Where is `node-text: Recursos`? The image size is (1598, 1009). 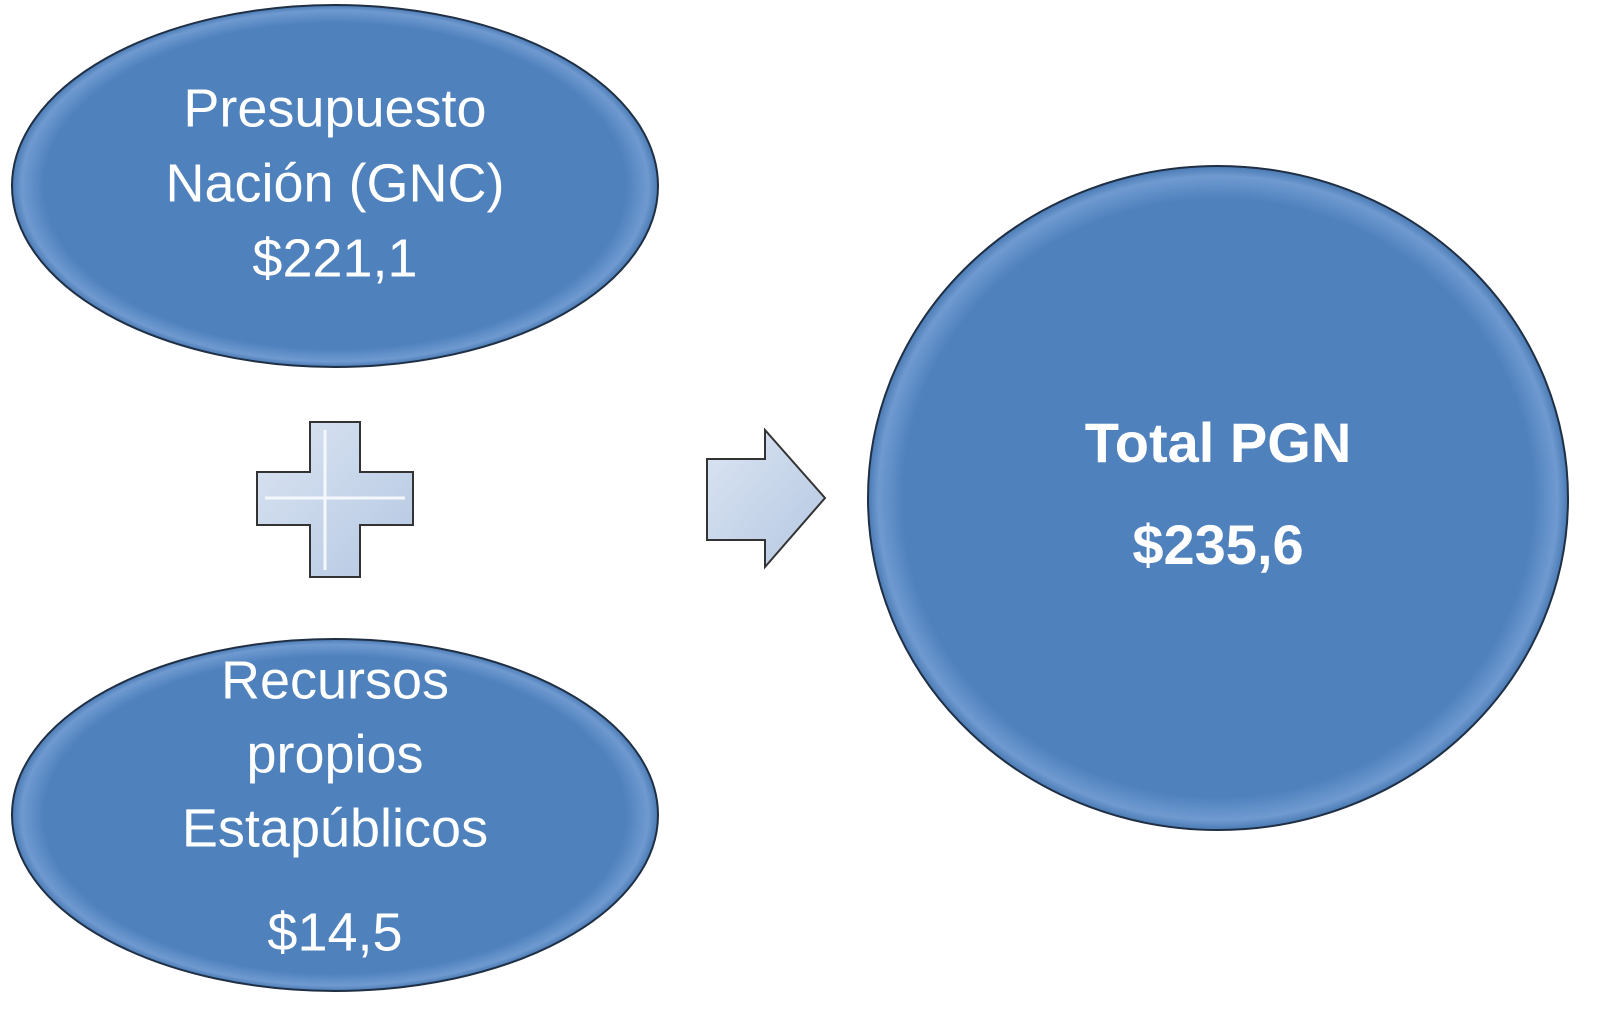
node-text: Recursos is located at coordinates (335, 680).